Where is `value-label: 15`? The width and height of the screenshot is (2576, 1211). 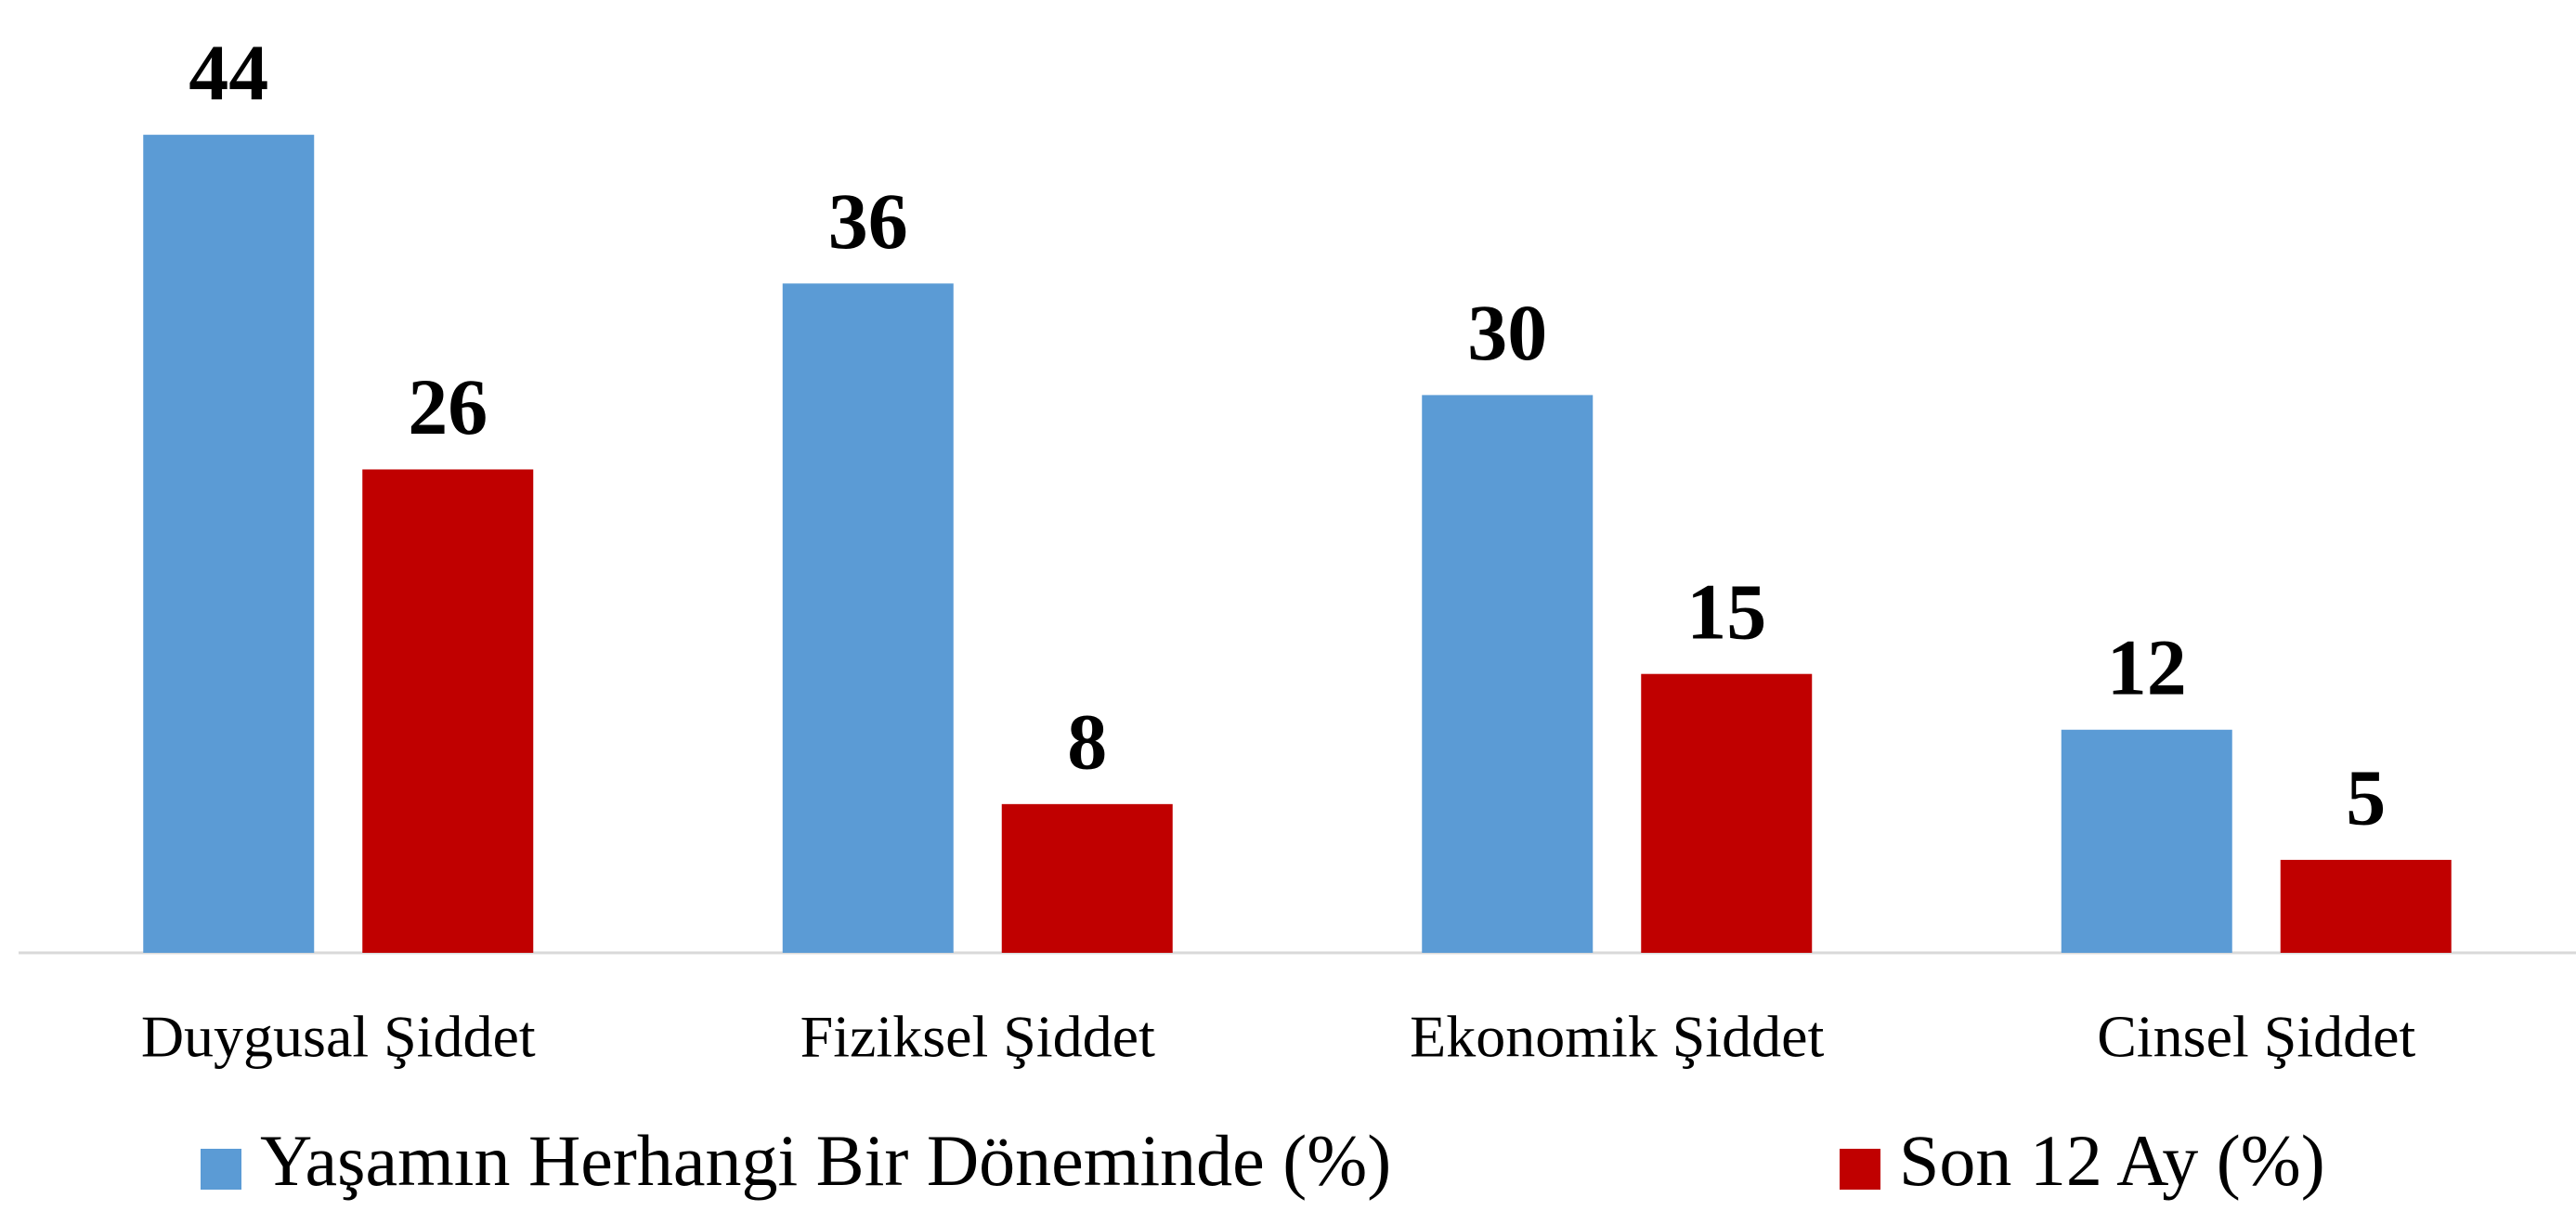 value-label: 15 is located at coordinates (1726, 611).